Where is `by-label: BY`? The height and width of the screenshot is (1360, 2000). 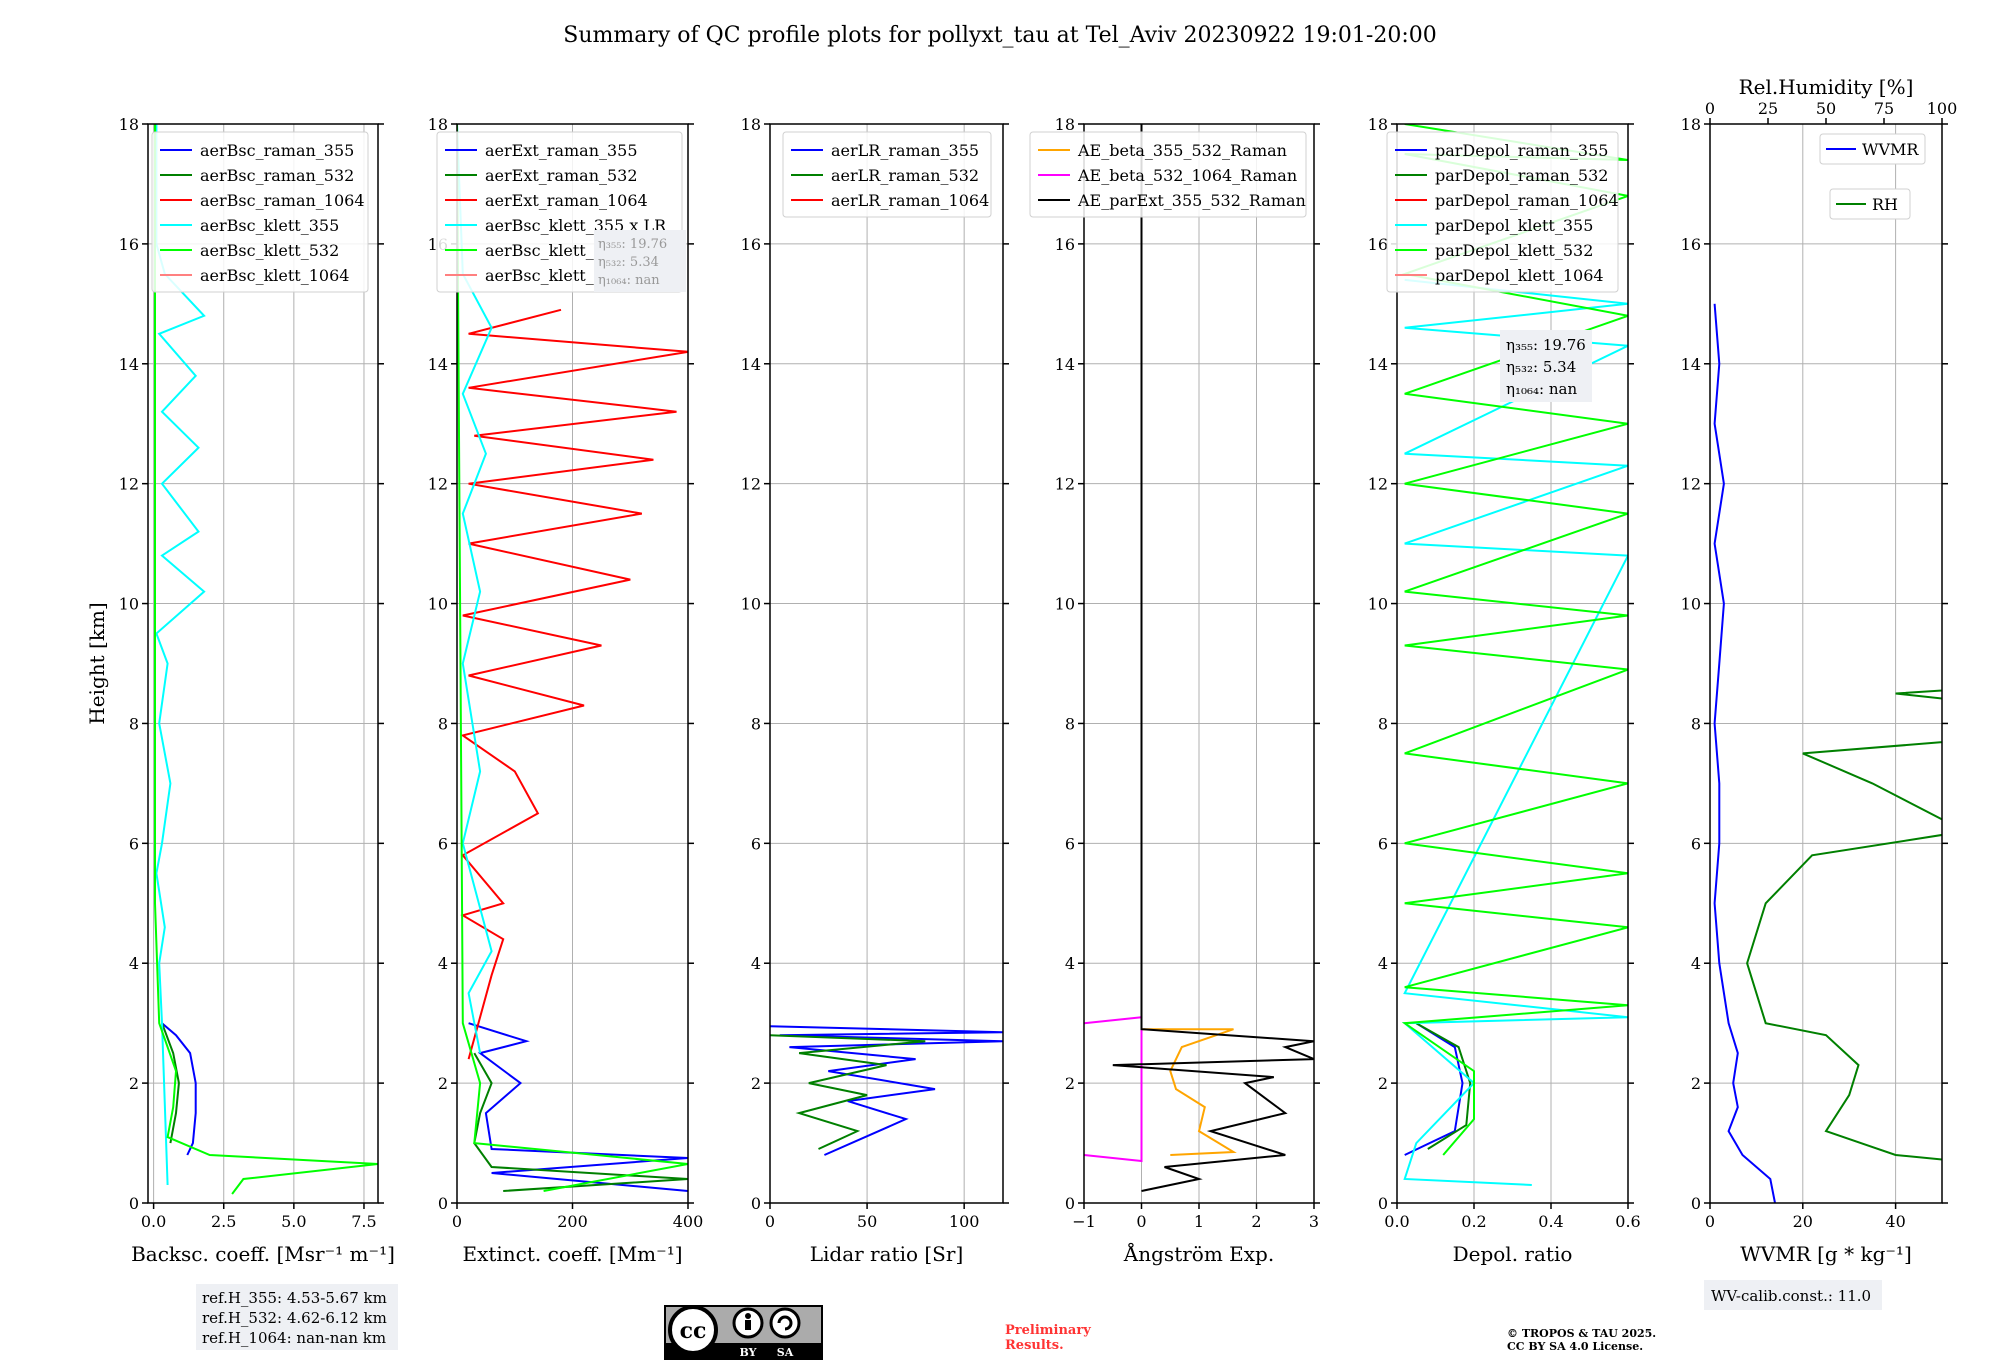 by-label: BY is located at coordinates (748, 1352).